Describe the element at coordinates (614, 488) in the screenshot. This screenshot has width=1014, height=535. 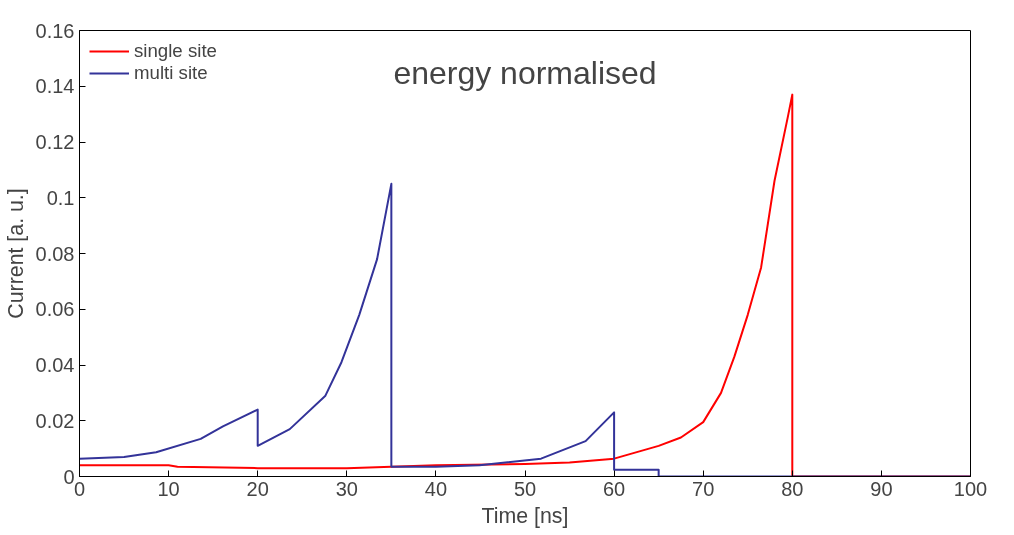
I see `x-tick-label: 60` at that location.